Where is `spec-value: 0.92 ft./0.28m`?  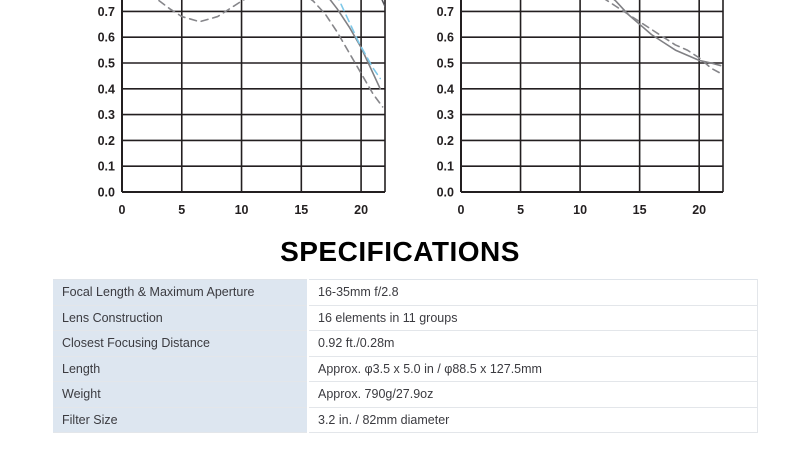
spec-value: 0.92 ft./0.28m is located at coordinates (533, 343).